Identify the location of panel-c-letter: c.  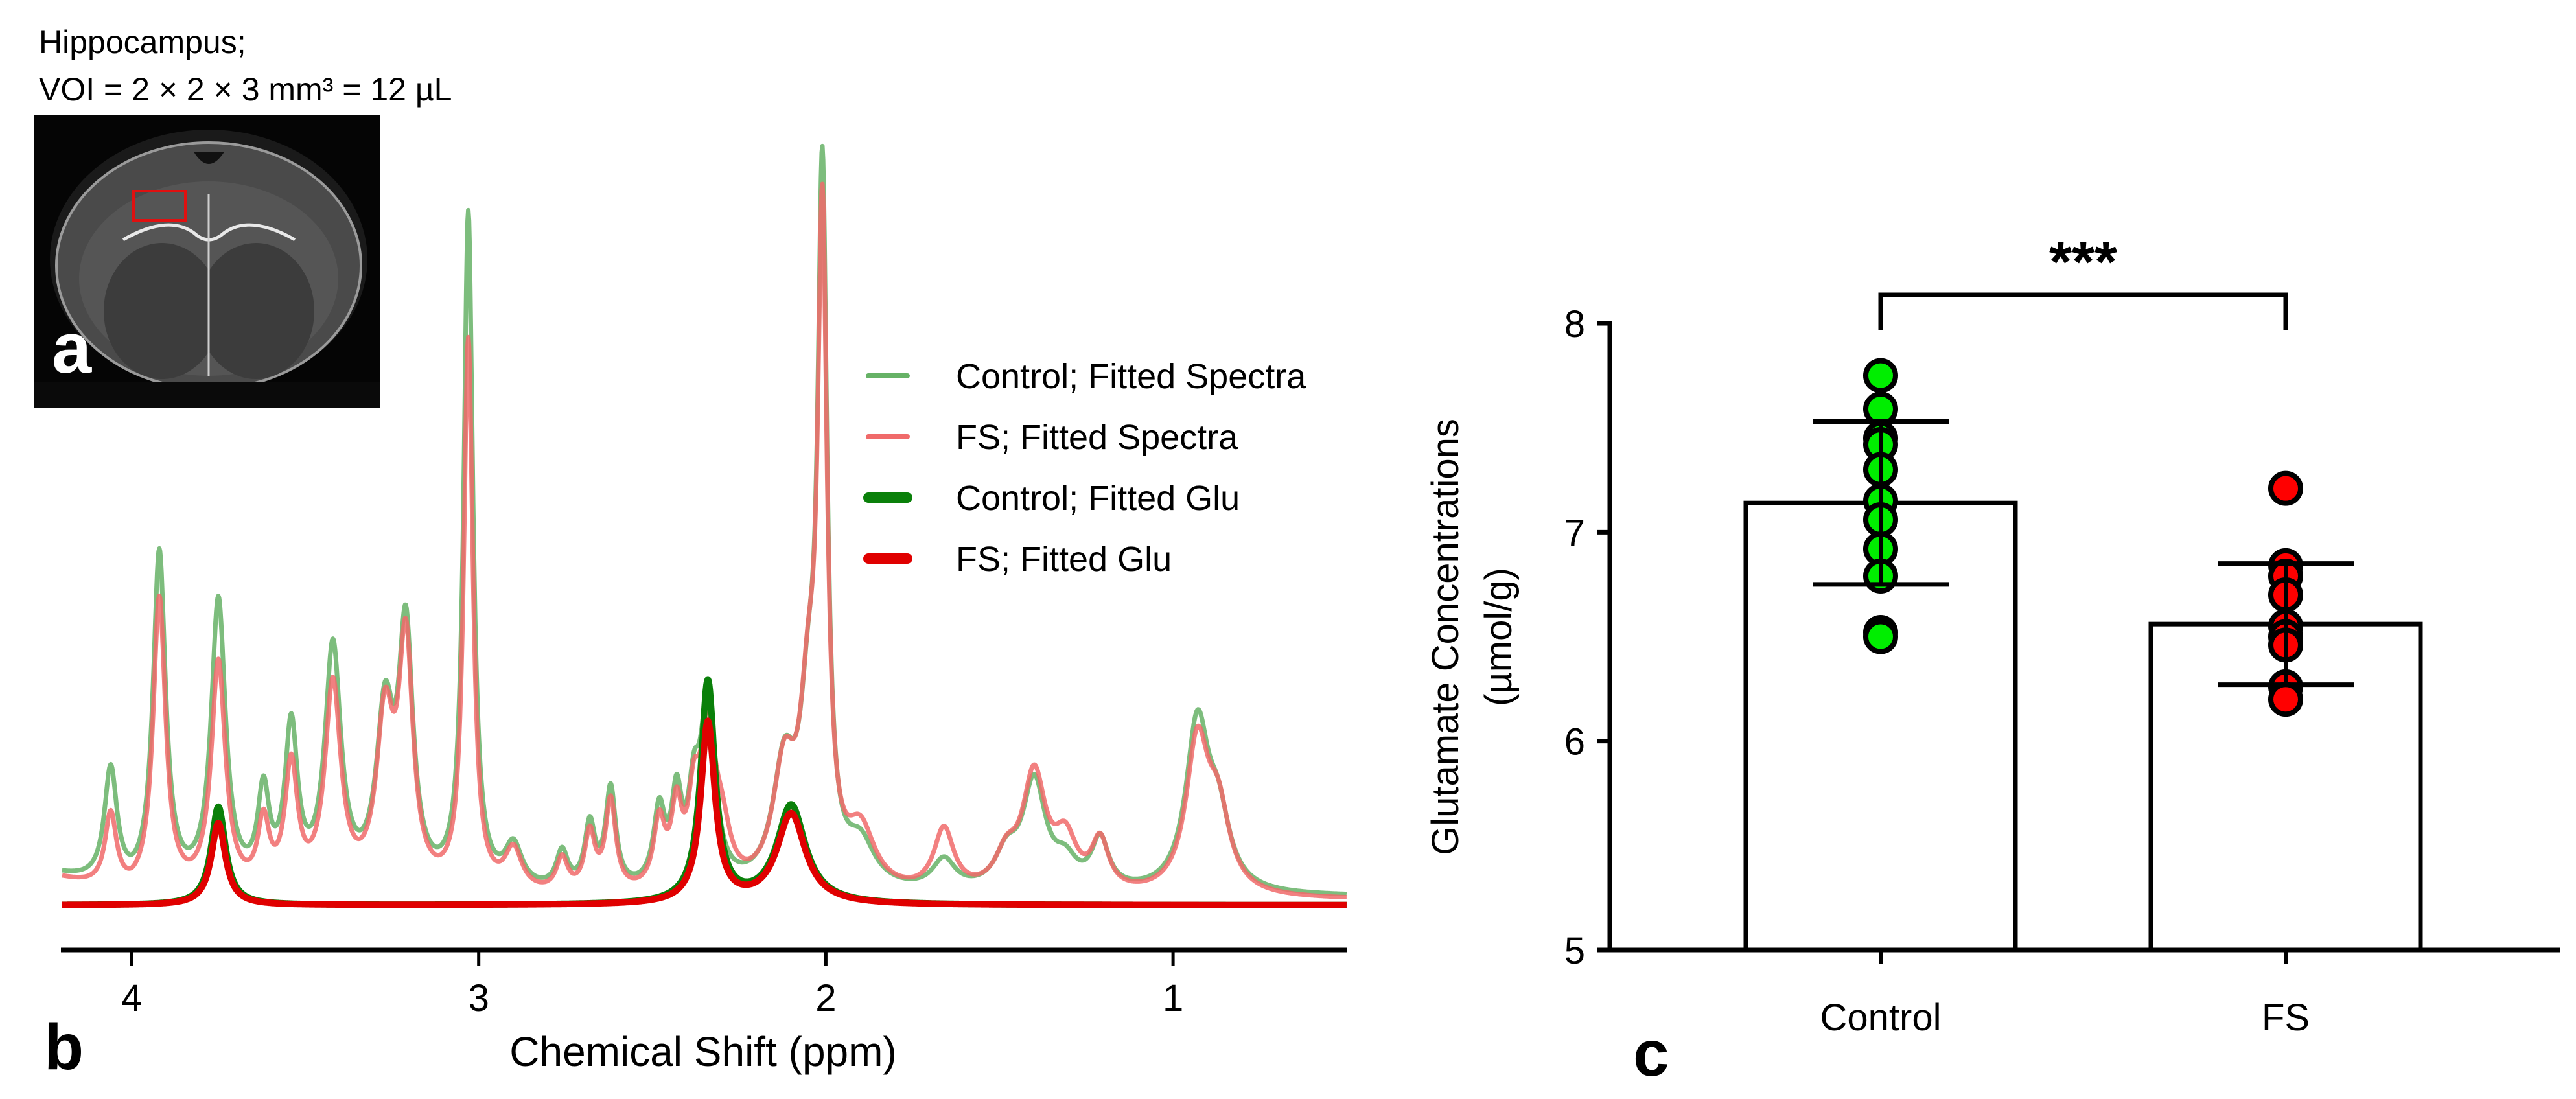
(1651, 1053).